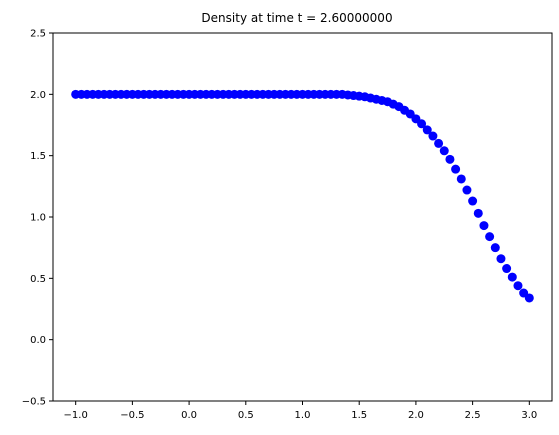 The width and height of the screenshot is (559, 435). What do you see at coordinates (132, 415) in the screenshot?
I see `x-tick-label: −0.5` at bounding box center [132, 415].